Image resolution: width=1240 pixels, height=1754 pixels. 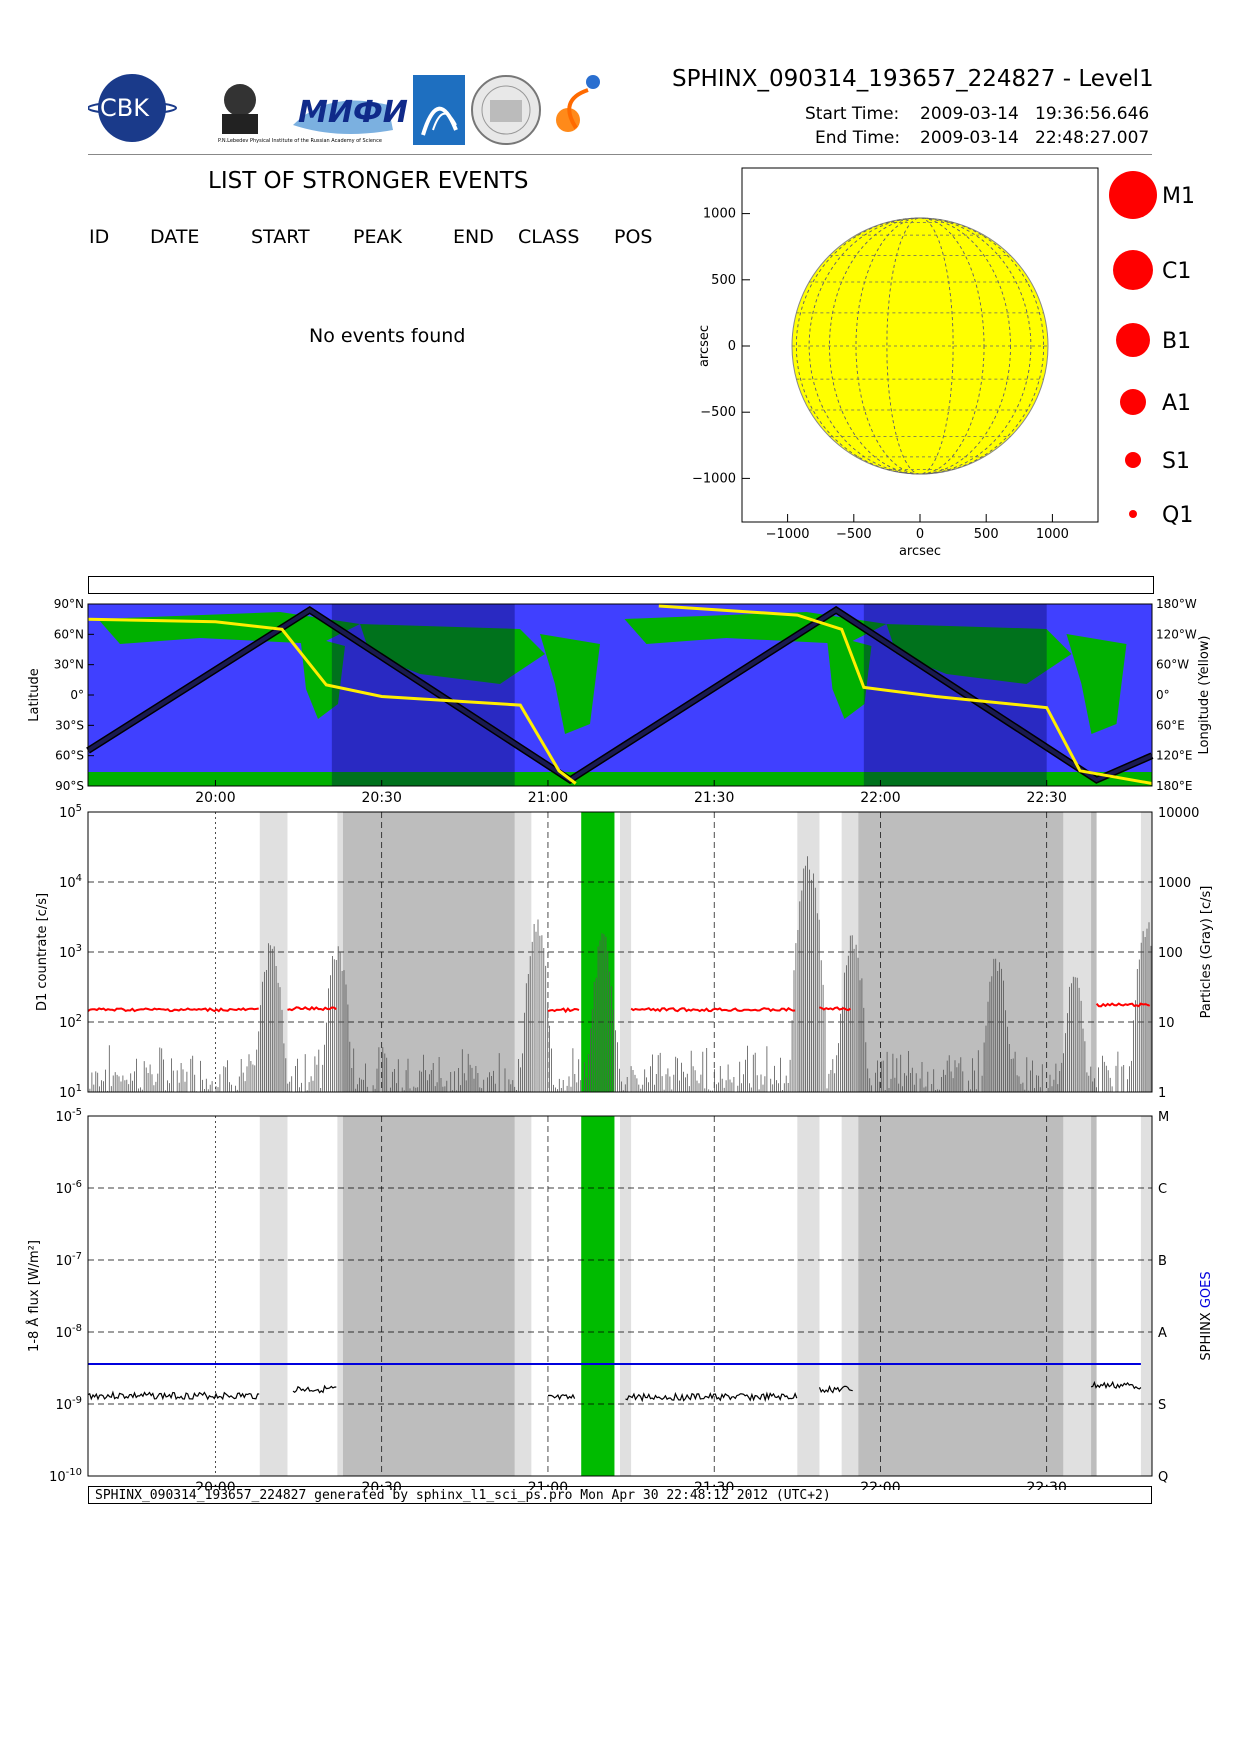 I want to click on end-time-value: 2009-03-14 22:48:27.007, so click(x=1035, y=138).